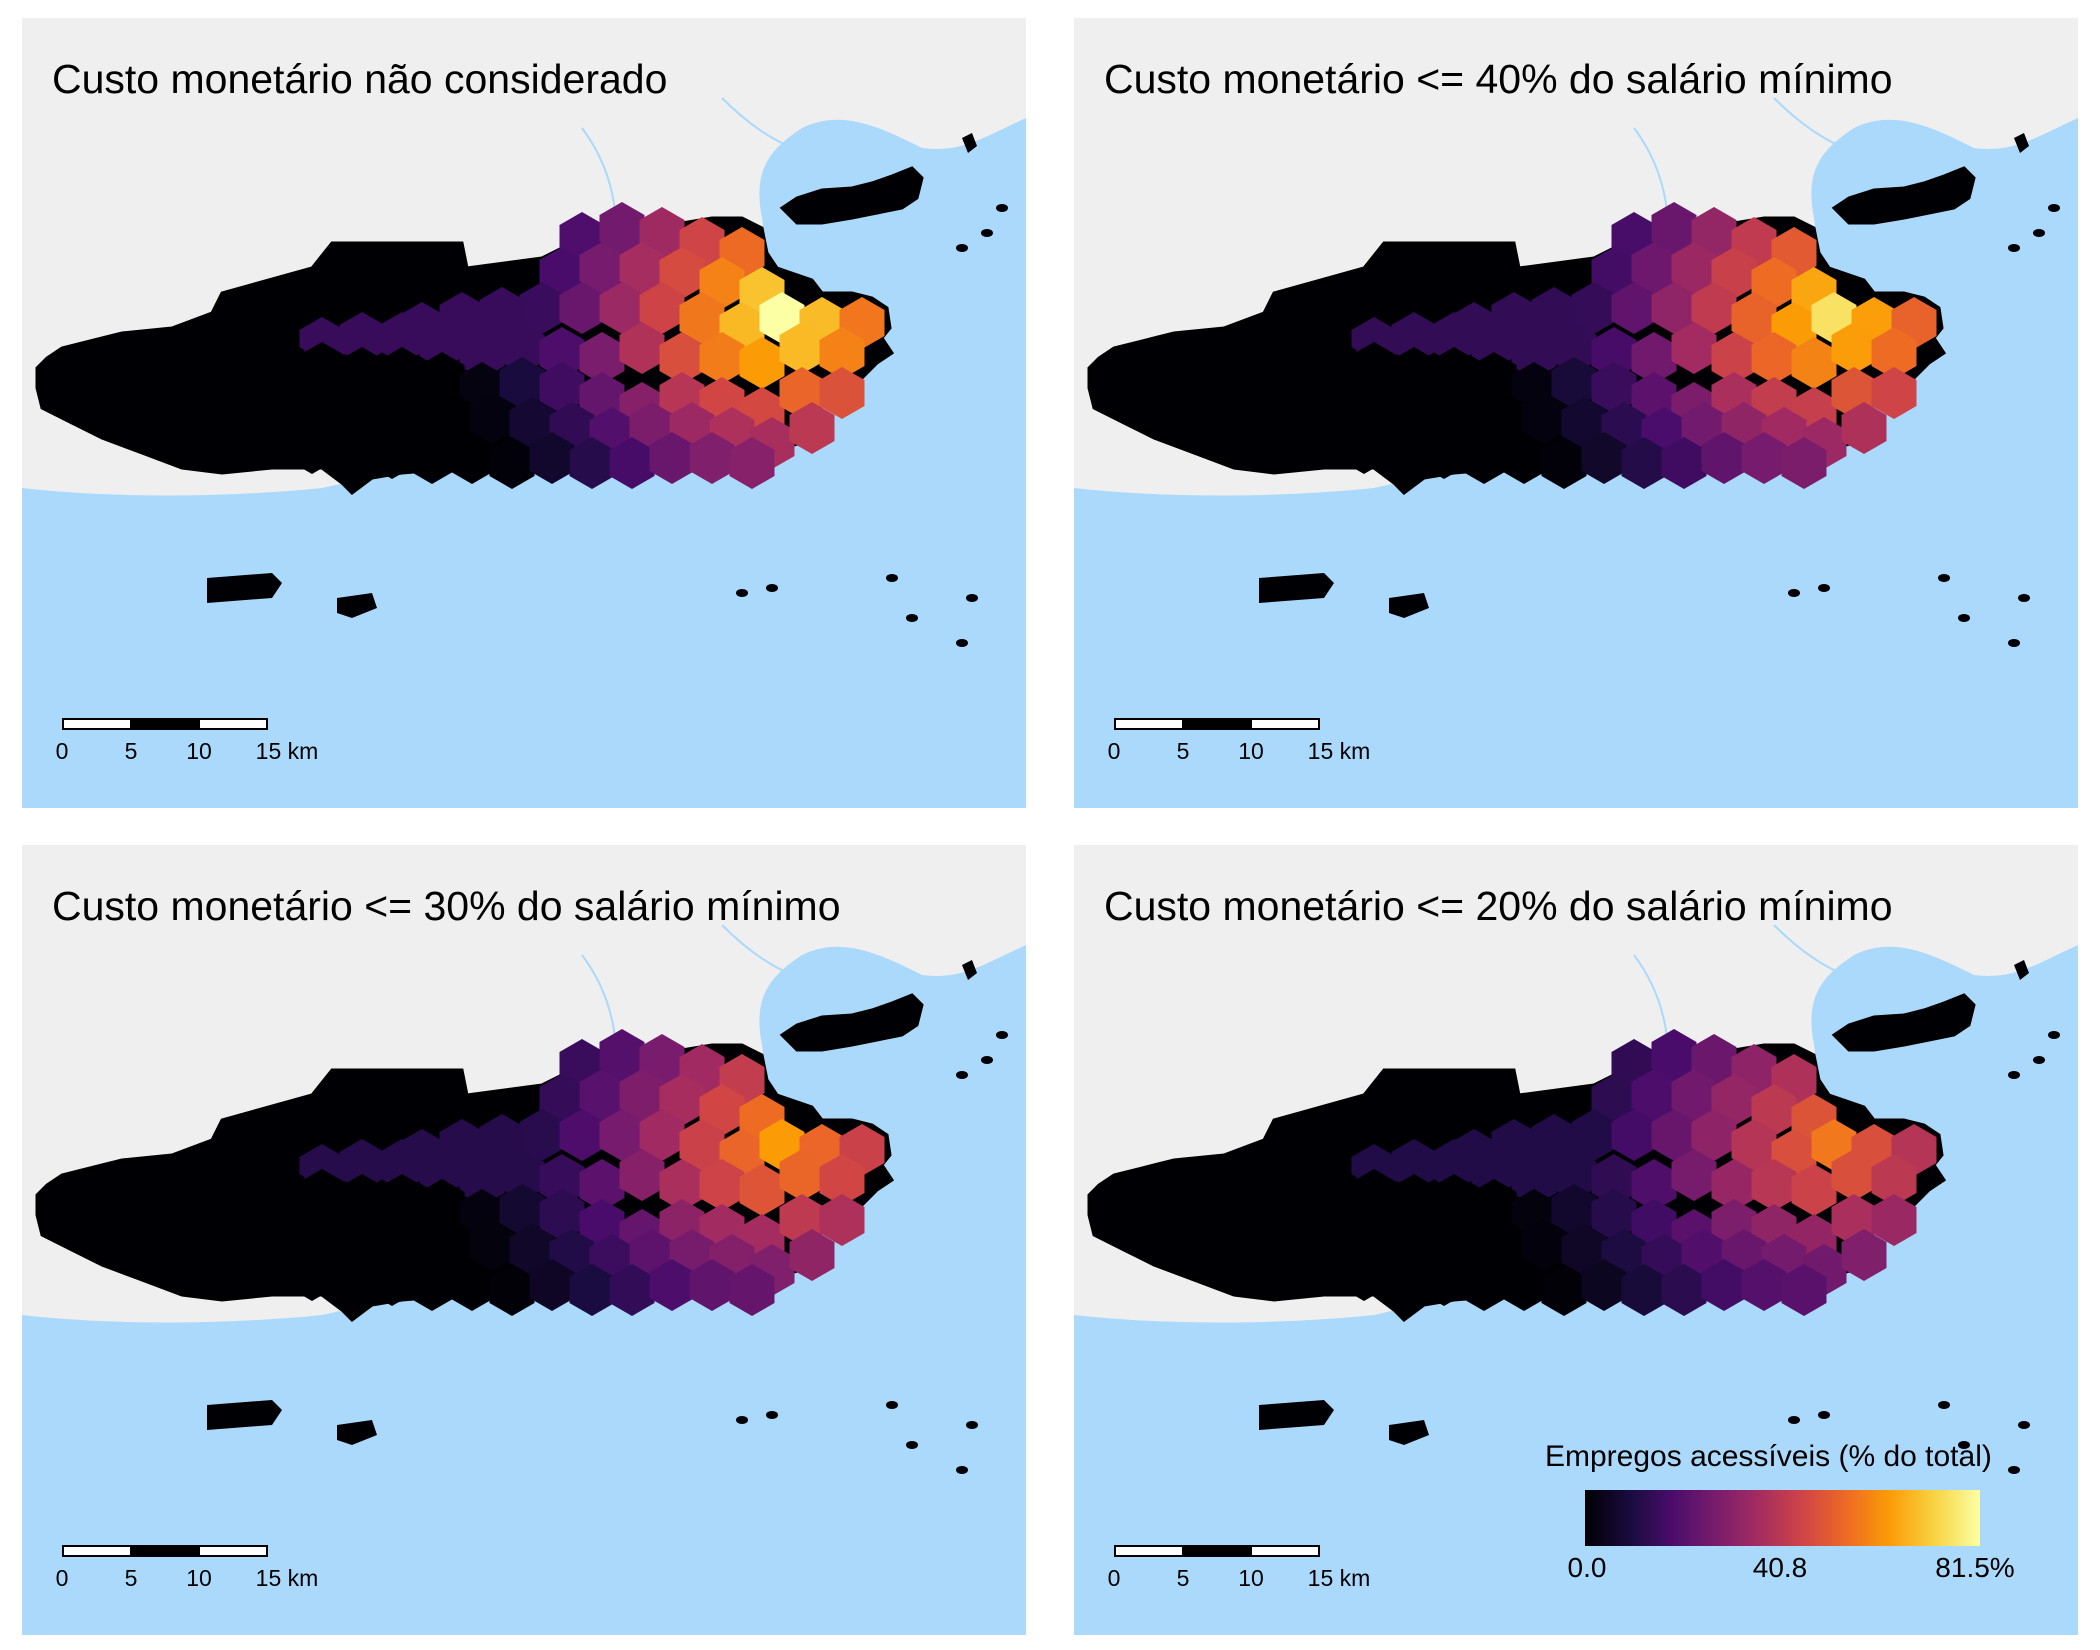 The height and width of the screenshot is (1650, 2100). What do you see at coordinates (1114, 1578) in the screenshot?
I see `scale-tick: 0` at bounding box center [1114, 1578].